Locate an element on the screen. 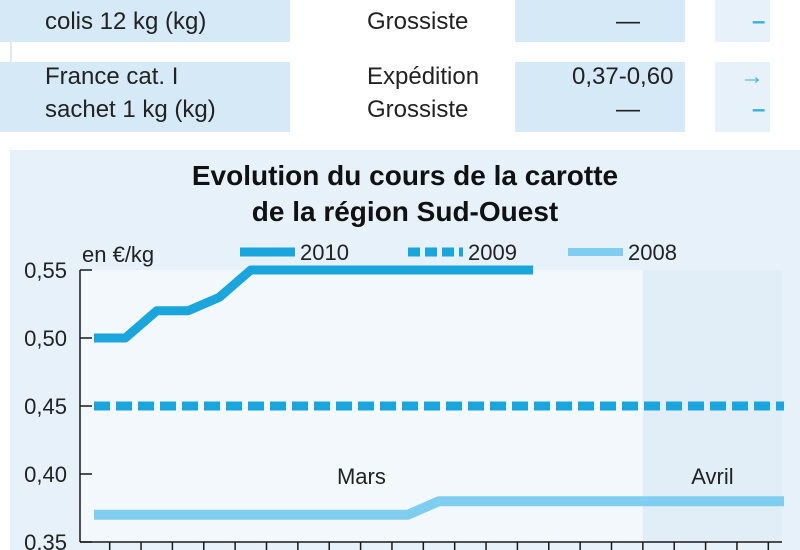 The width and height of the screenshot is (800, 550). product-label-line: colis 12 kg (kg) is located at coordinates (126, 21).